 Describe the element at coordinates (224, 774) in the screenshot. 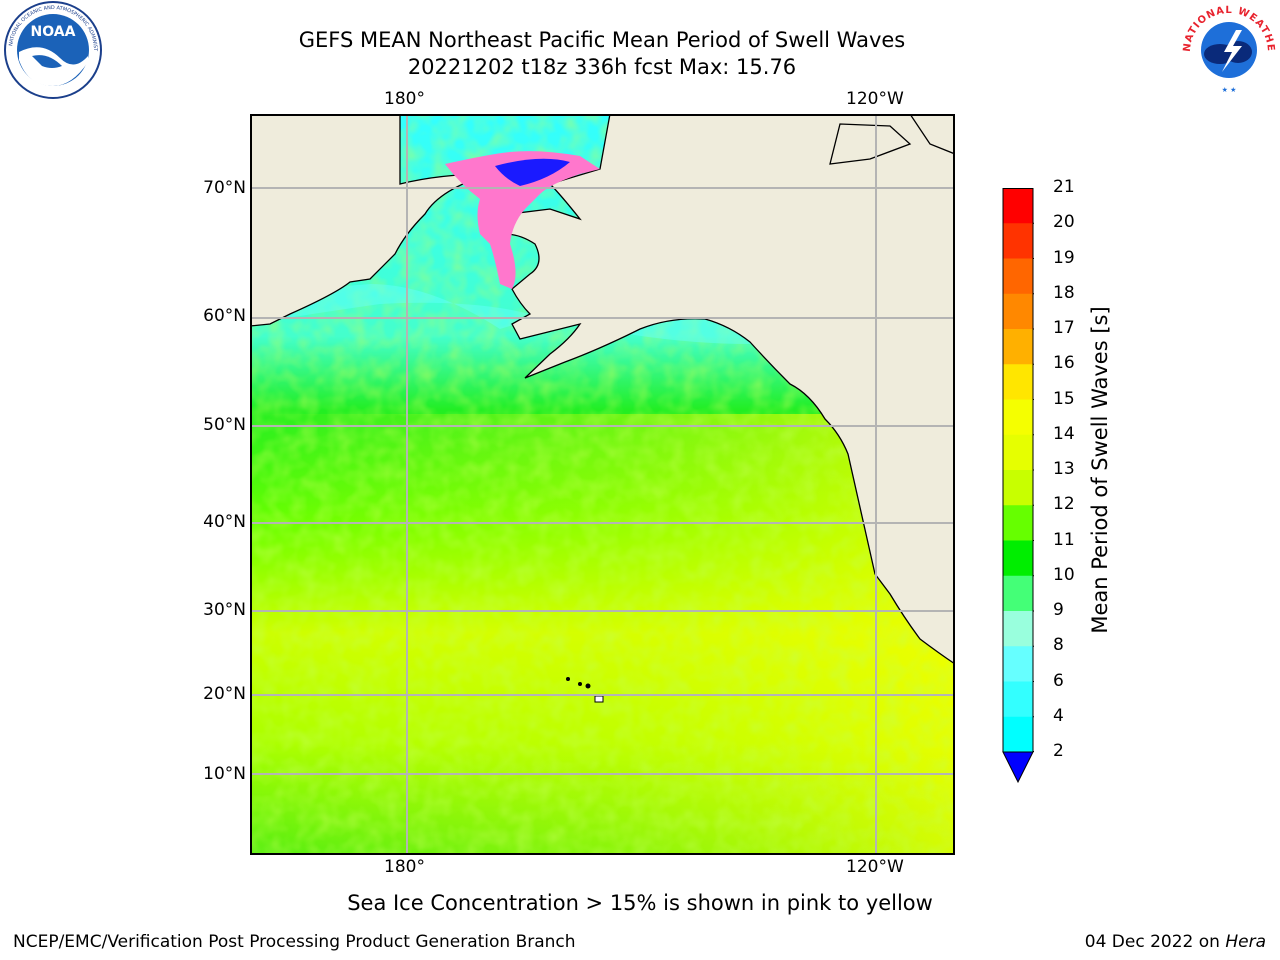

I see `lat-label-10n: 10°N` at that location.